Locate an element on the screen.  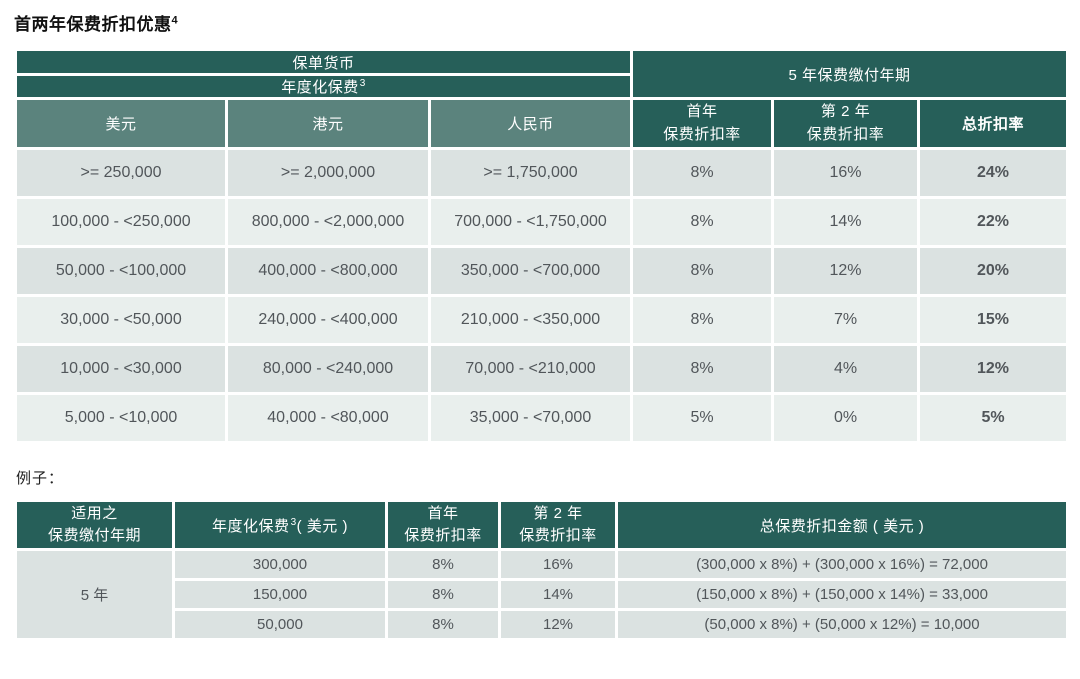
year2-rate-cell: 7% is located at coordinates (845, 320).